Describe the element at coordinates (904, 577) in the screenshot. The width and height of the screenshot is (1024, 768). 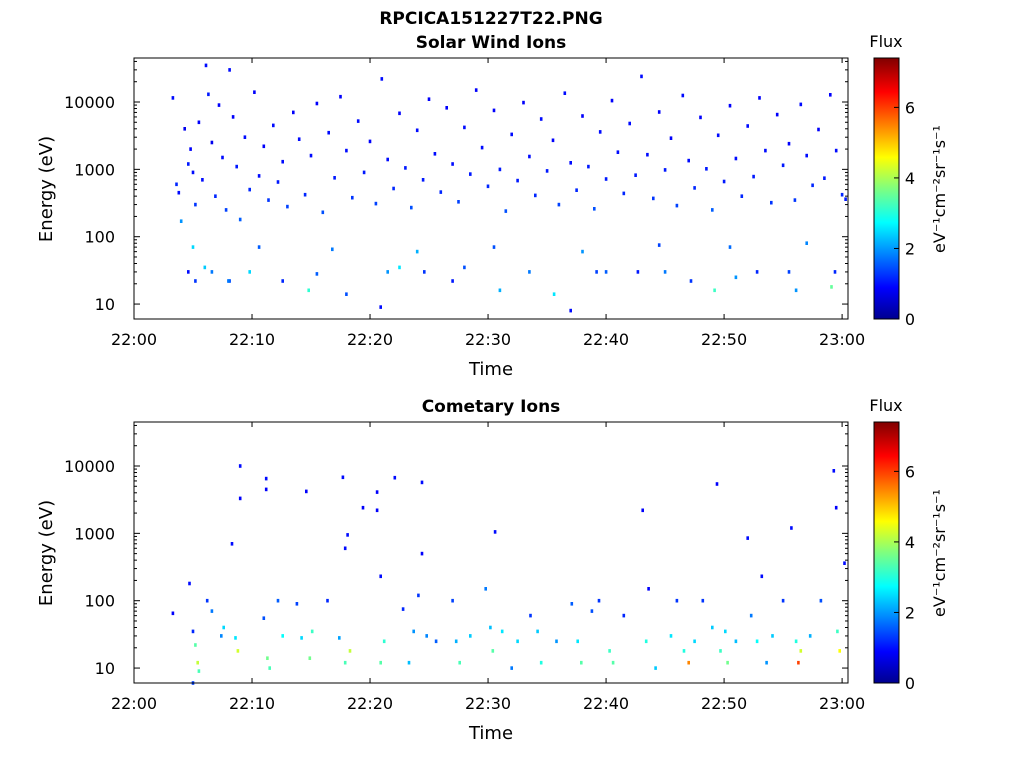
I see `colorbar-ticks: 0 2 4 6` at that location.